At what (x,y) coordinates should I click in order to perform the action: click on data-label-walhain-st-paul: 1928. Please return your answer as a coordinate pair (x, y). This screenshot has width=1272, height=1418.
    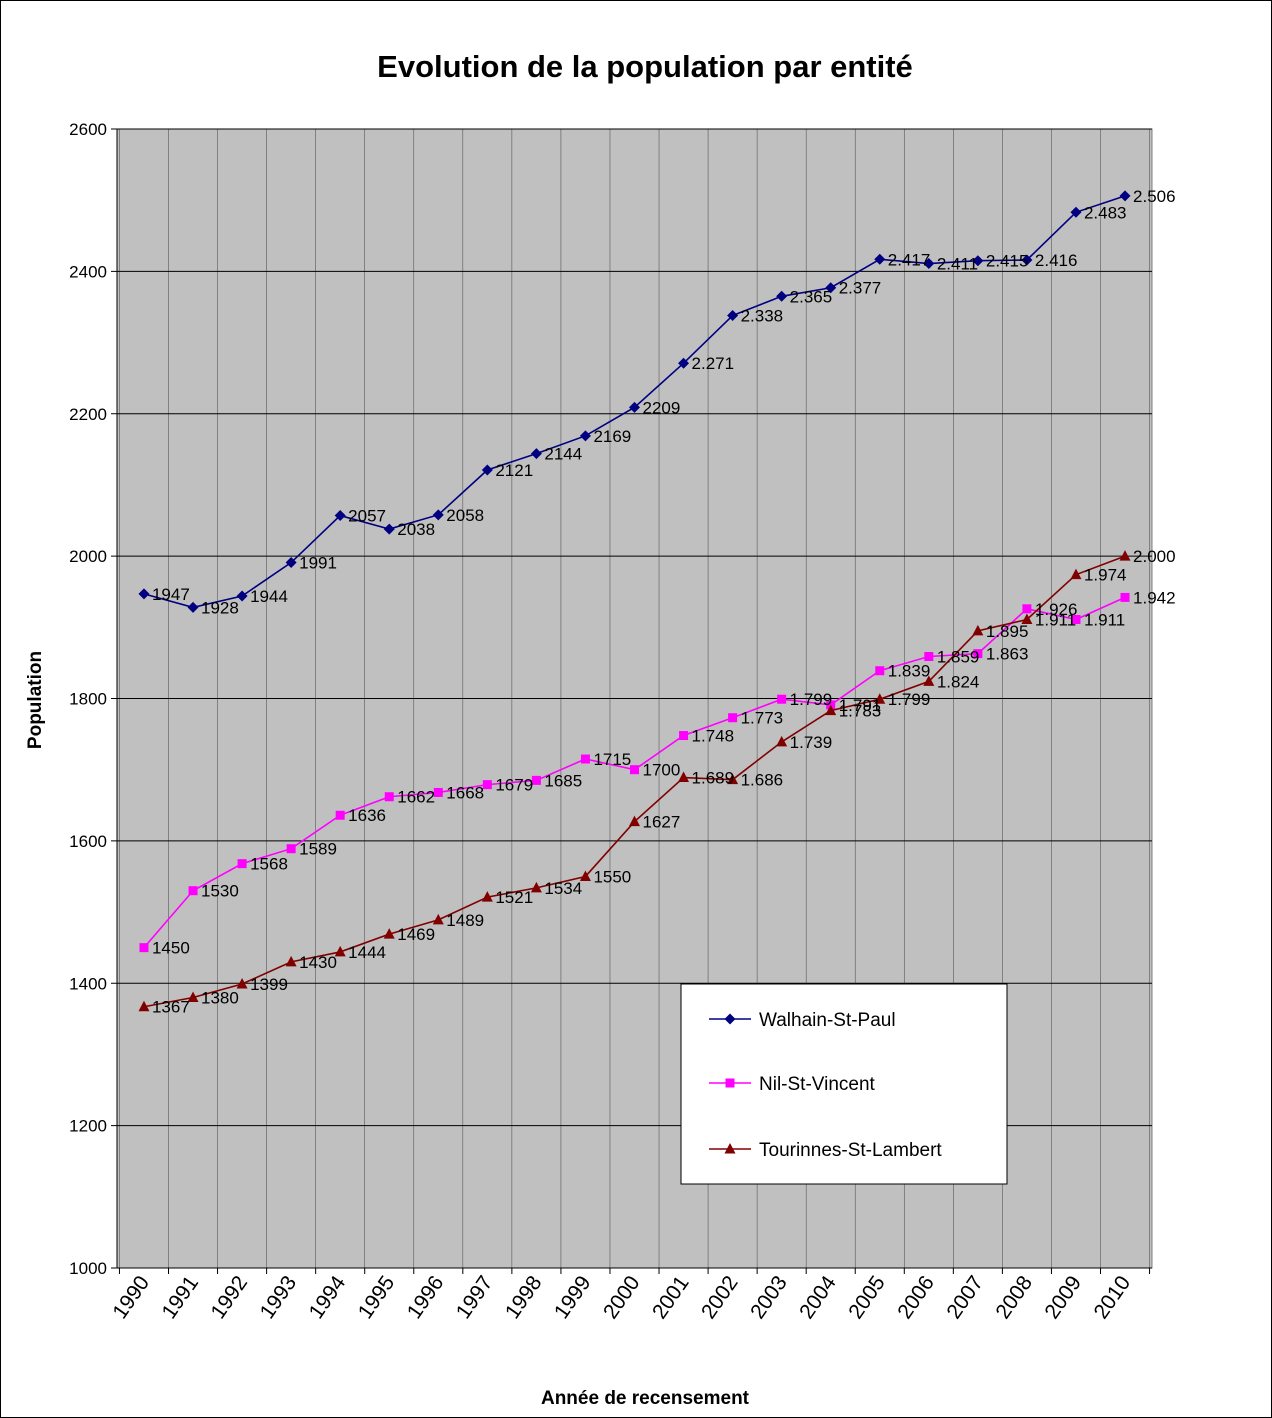
    Looking at the image, I should click on (220, 607).